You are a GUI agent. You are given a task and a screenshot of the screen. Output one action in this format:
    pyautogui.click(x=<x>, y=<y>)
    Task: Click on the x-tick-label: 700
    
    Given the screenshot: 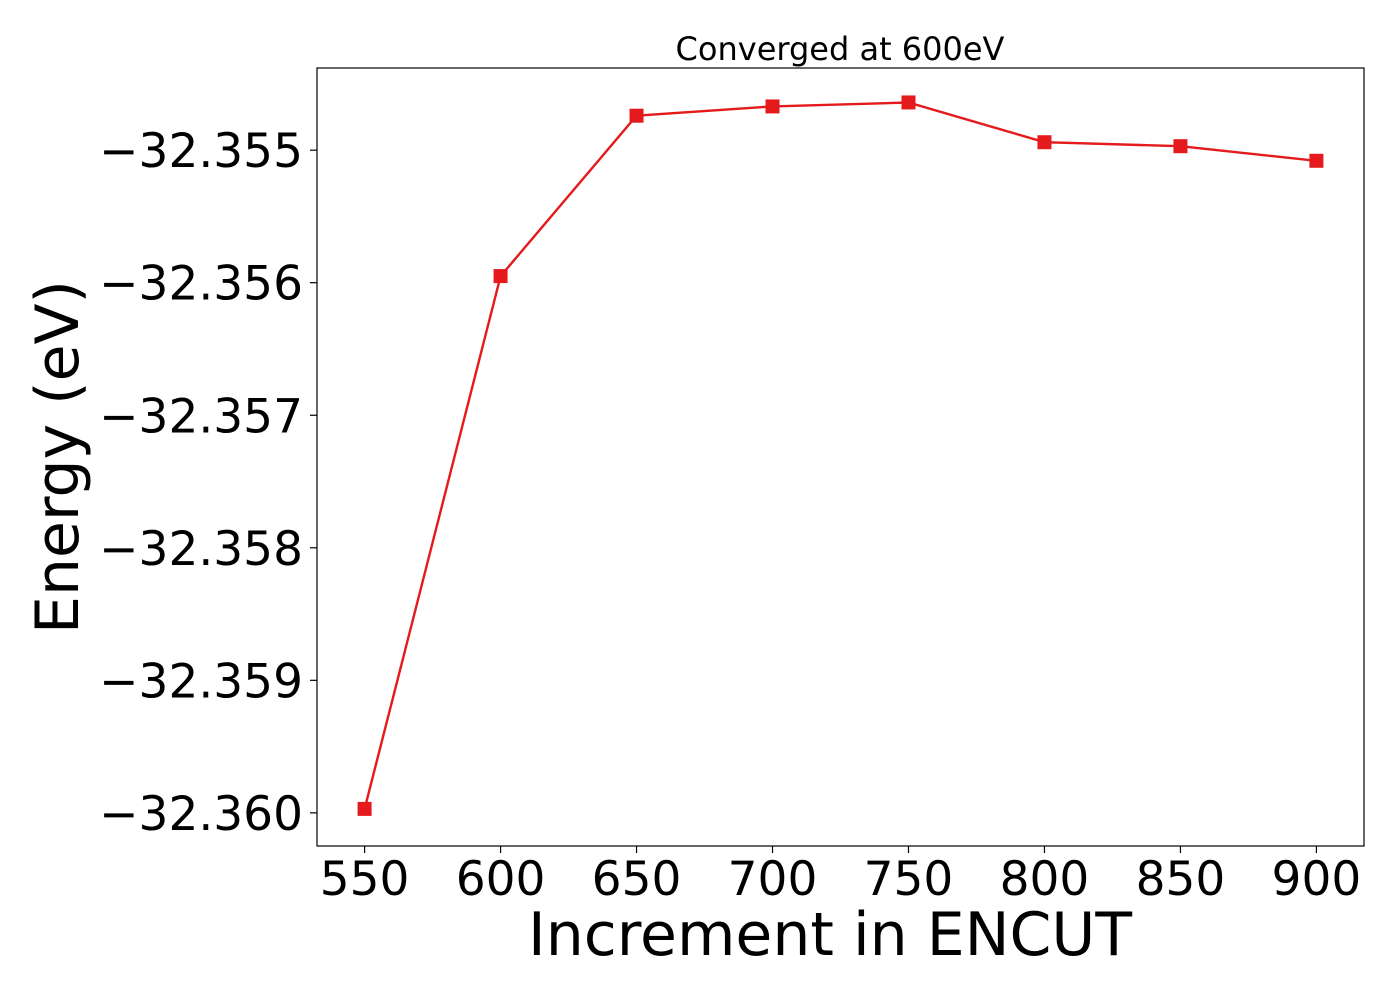 What is the action you would take?
    pyautogui.click(x=773, y=879)
    